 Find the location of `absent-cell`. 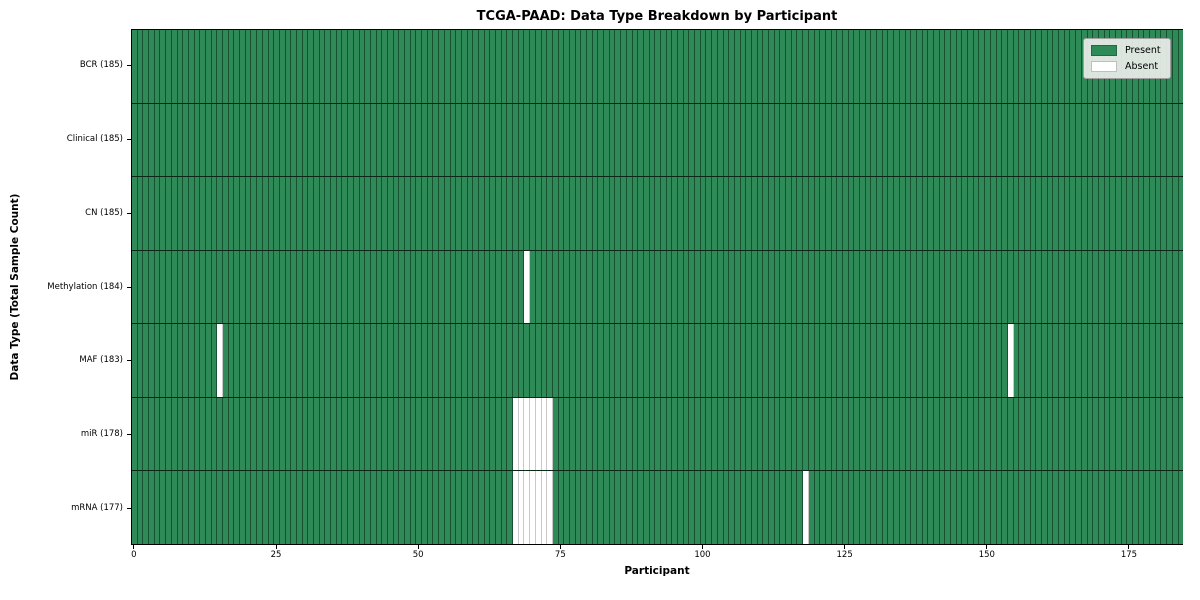

absent-cell is located at coordinates (521, 434).